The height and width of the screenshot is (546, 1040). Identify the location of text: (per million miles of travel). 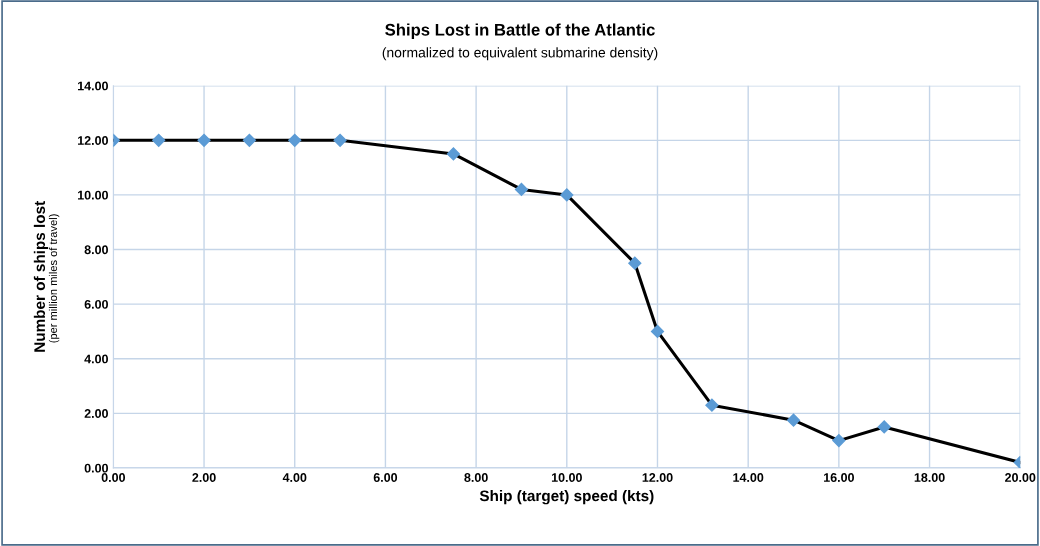
(54, 278).